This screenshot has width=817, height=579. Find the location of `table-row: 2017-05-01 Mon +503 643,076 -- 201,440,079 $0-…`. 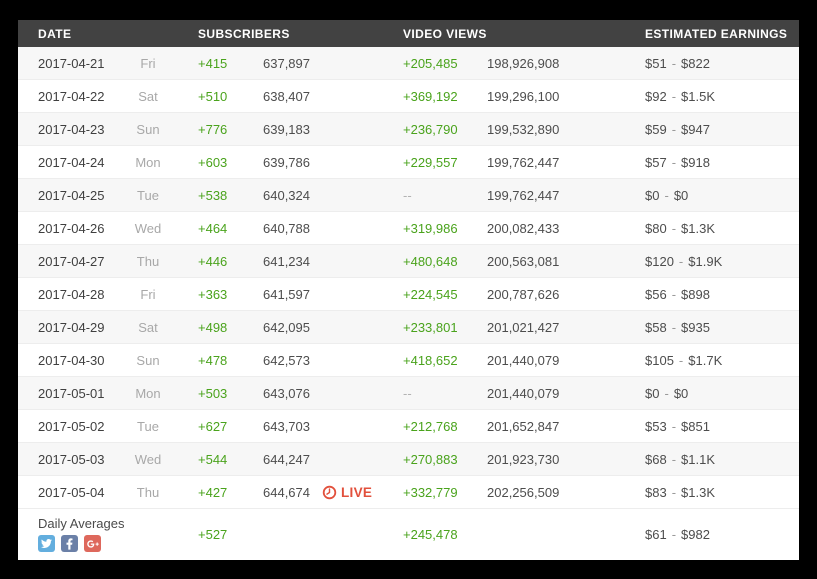

table-row: 2017-05-01 Mon +503 643,076 -- 201,440,079 $0-… is located at coordinates (408, 393).